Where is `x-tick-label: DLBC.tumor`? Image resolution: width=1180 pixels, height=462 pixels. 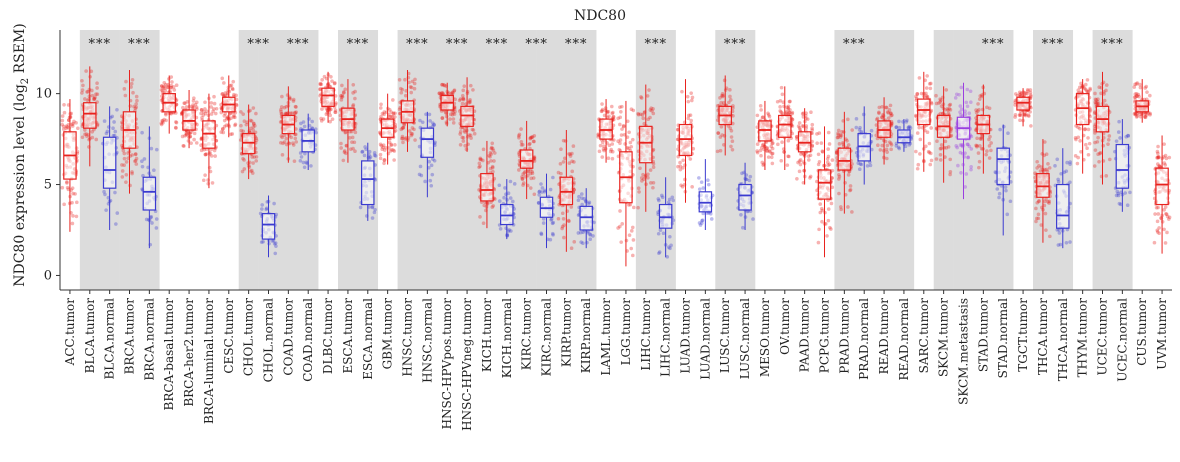
x-tick-label: DLBC.tumor is located at coordinates (328, 336).